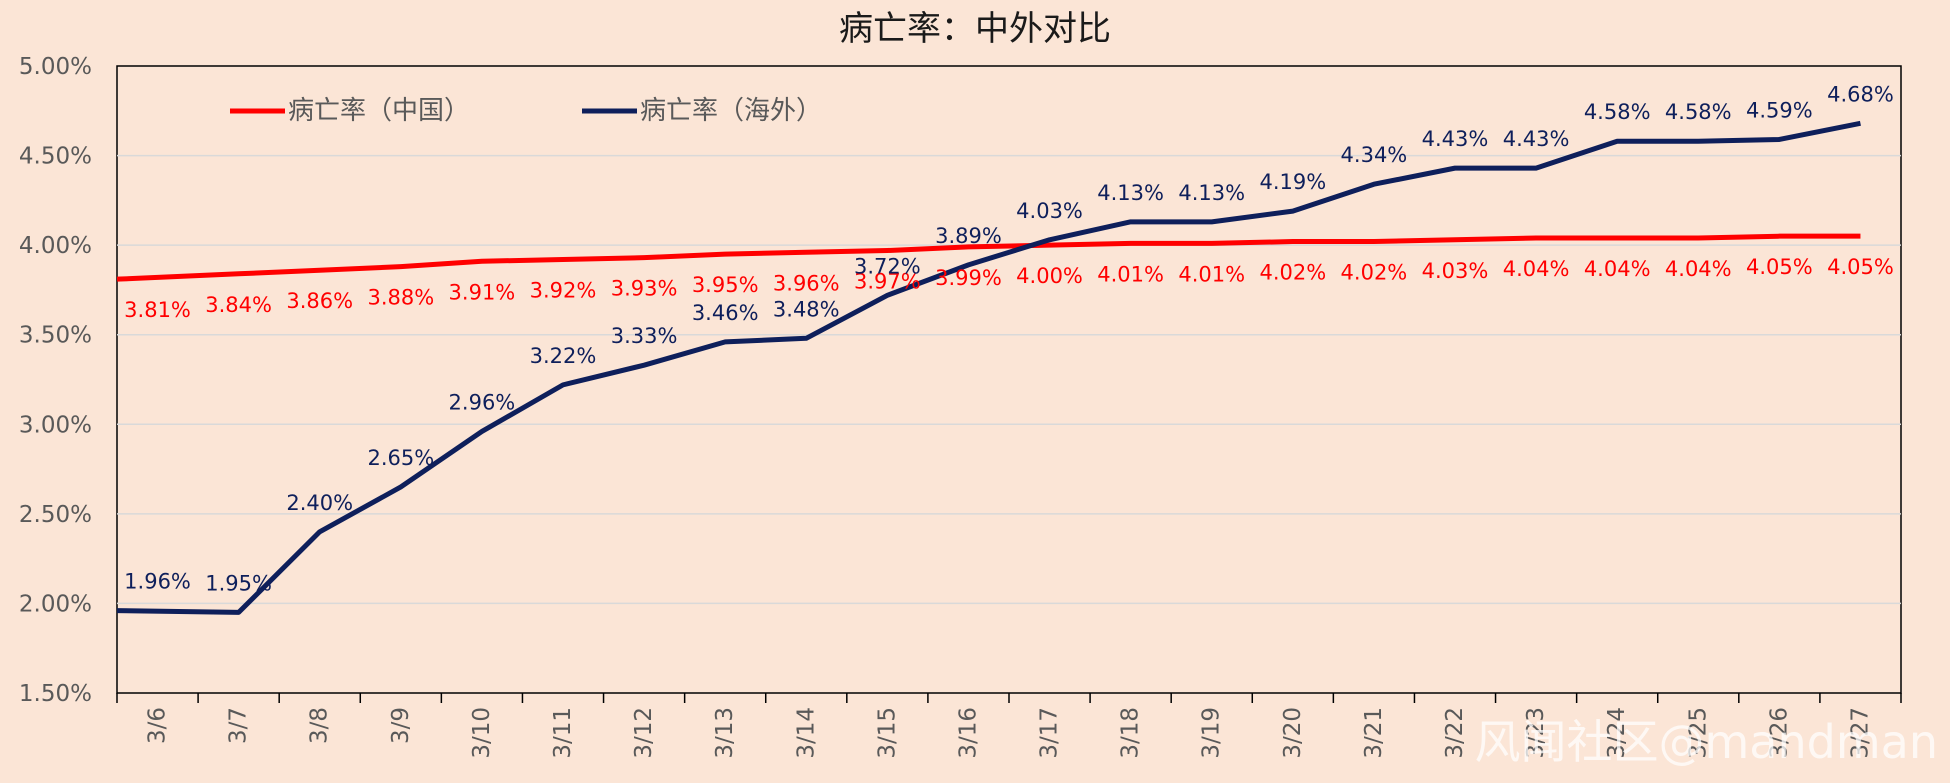  Describe the element at coordinates (1131, 733) in the screenshot. I see `x-tick-label: 3/18` at that location.